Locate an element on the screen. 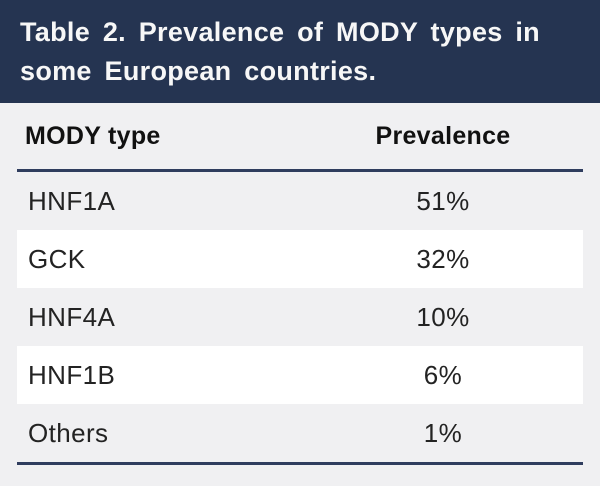  table-row: HNF1B 6% is located at coordinates (300, 375).